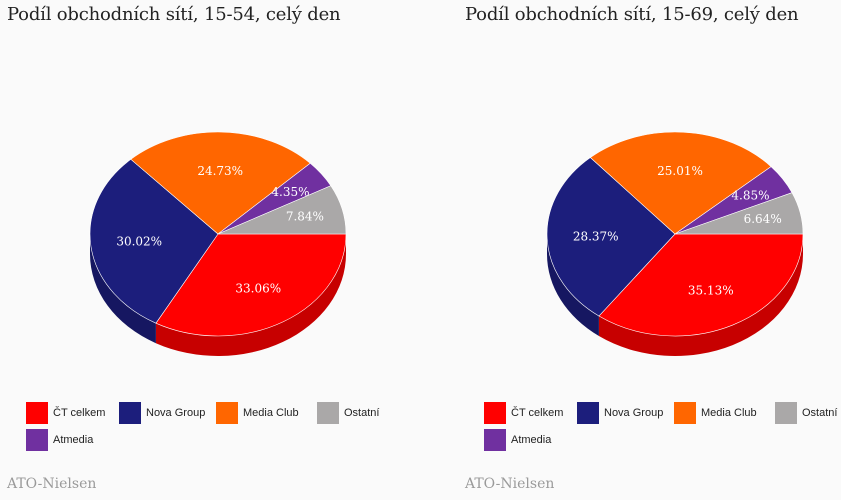 This screenshot has height=500, width=841. What do you see at coordinates (139, 242) in the screenshot?
I see `data-label-nova: 30.02%` at bounding box center [139, 242].